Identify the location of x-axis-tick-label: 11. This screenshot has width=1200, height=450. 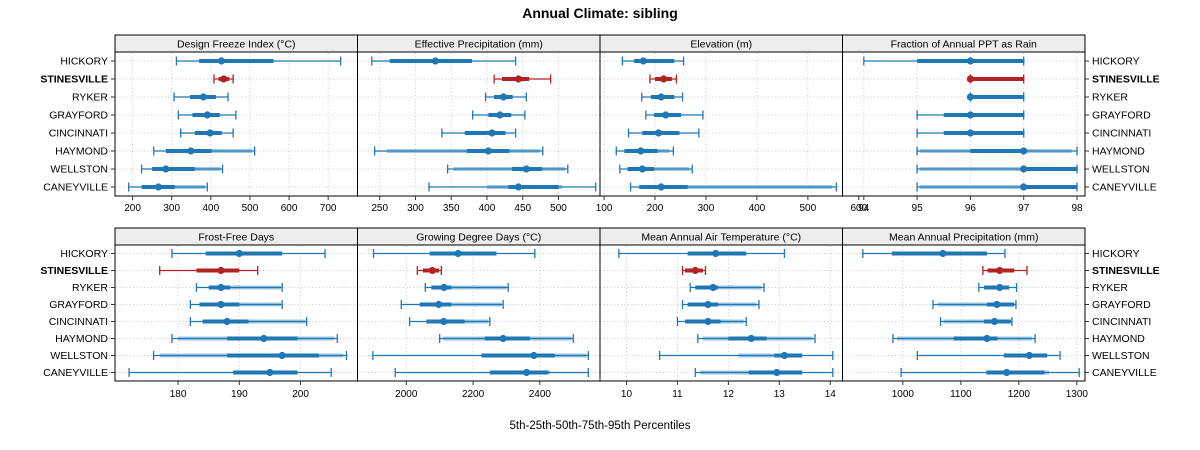
(677, 394).